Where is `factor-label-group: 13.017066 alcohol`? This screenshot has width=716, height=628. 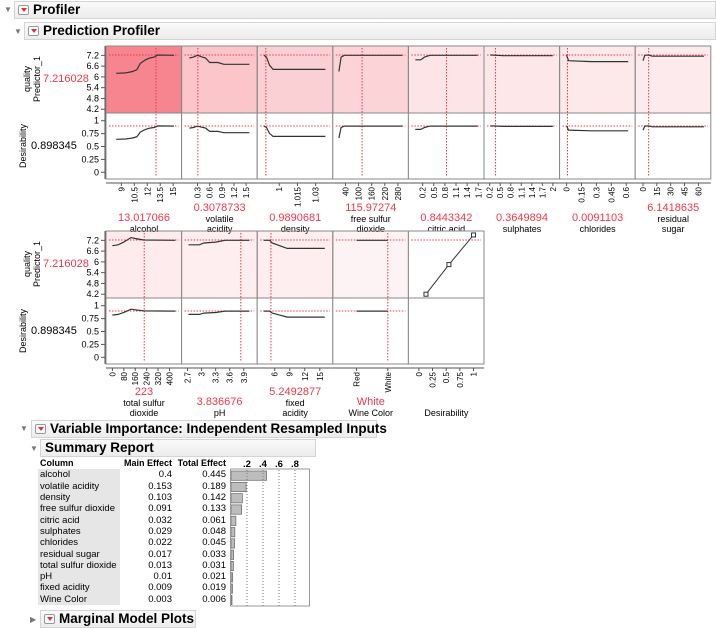
factor-label-group: 13.017066 alcohol is located at coordinates (144, 223).